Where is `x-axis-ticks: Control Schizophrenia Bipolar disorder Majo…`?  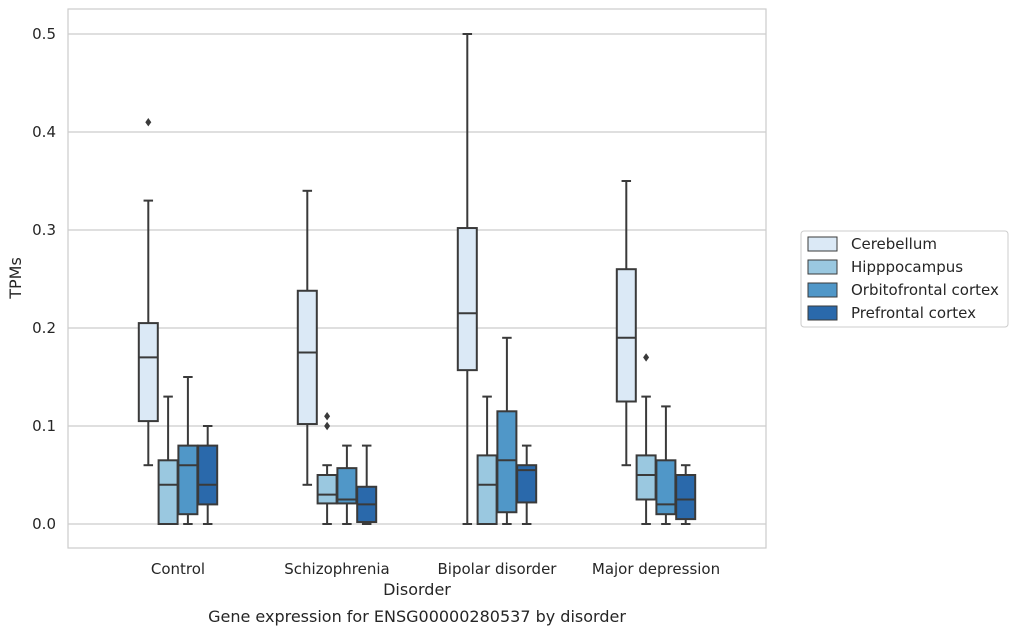
x-axis-ticks: Control Schizophrenia Bipolar disorder Majo… is located at coordinates (435, 569).